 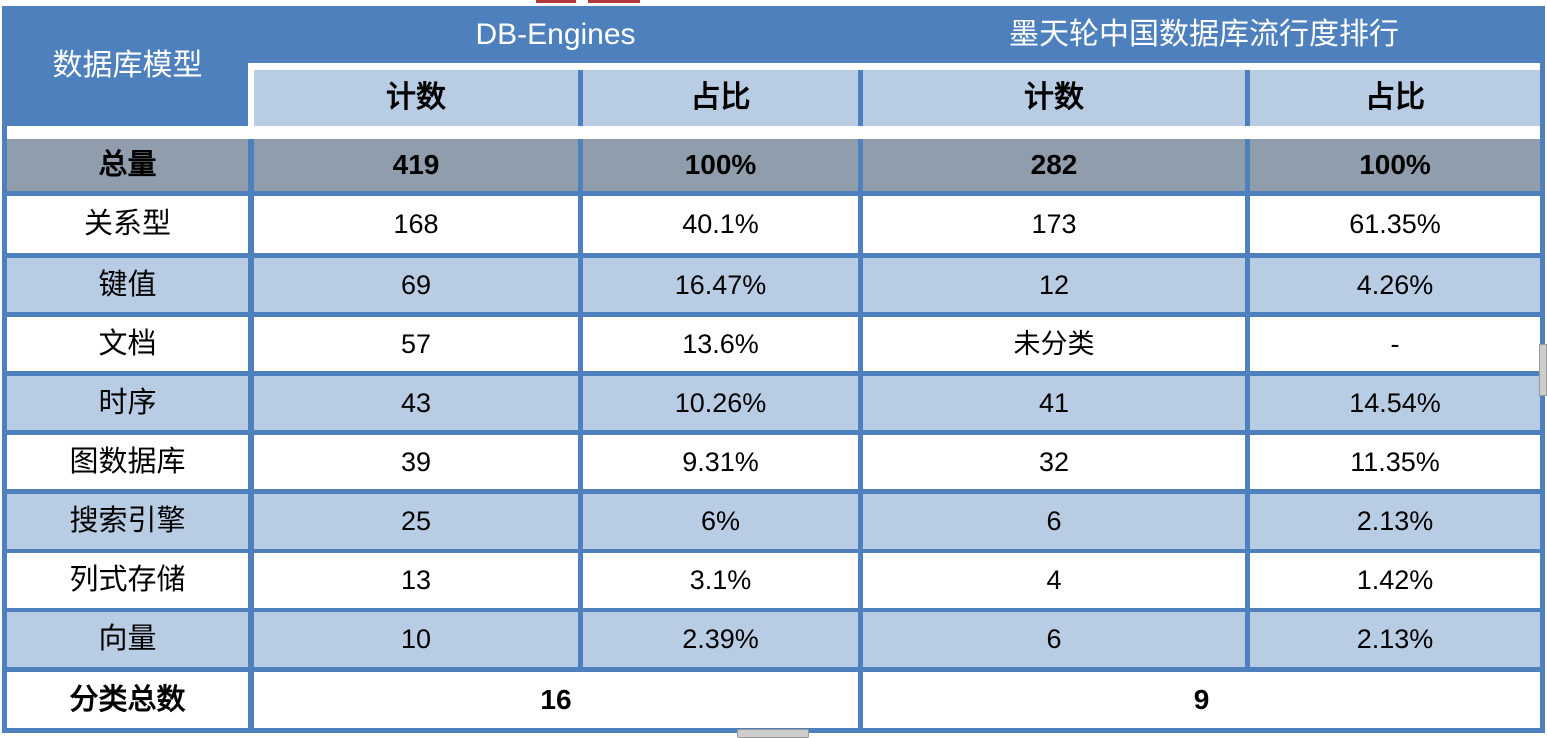 What do you see at coordinates (127, 639) in the screenshot?
I see `row-label: 向量` at bounding box center [127, 639].